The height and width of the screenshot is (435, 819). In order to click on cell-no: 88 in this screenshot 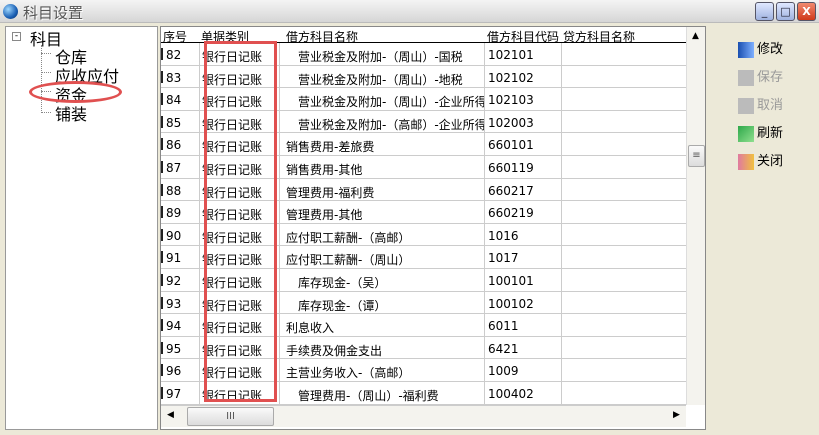, I will do `click(174, 190)`.